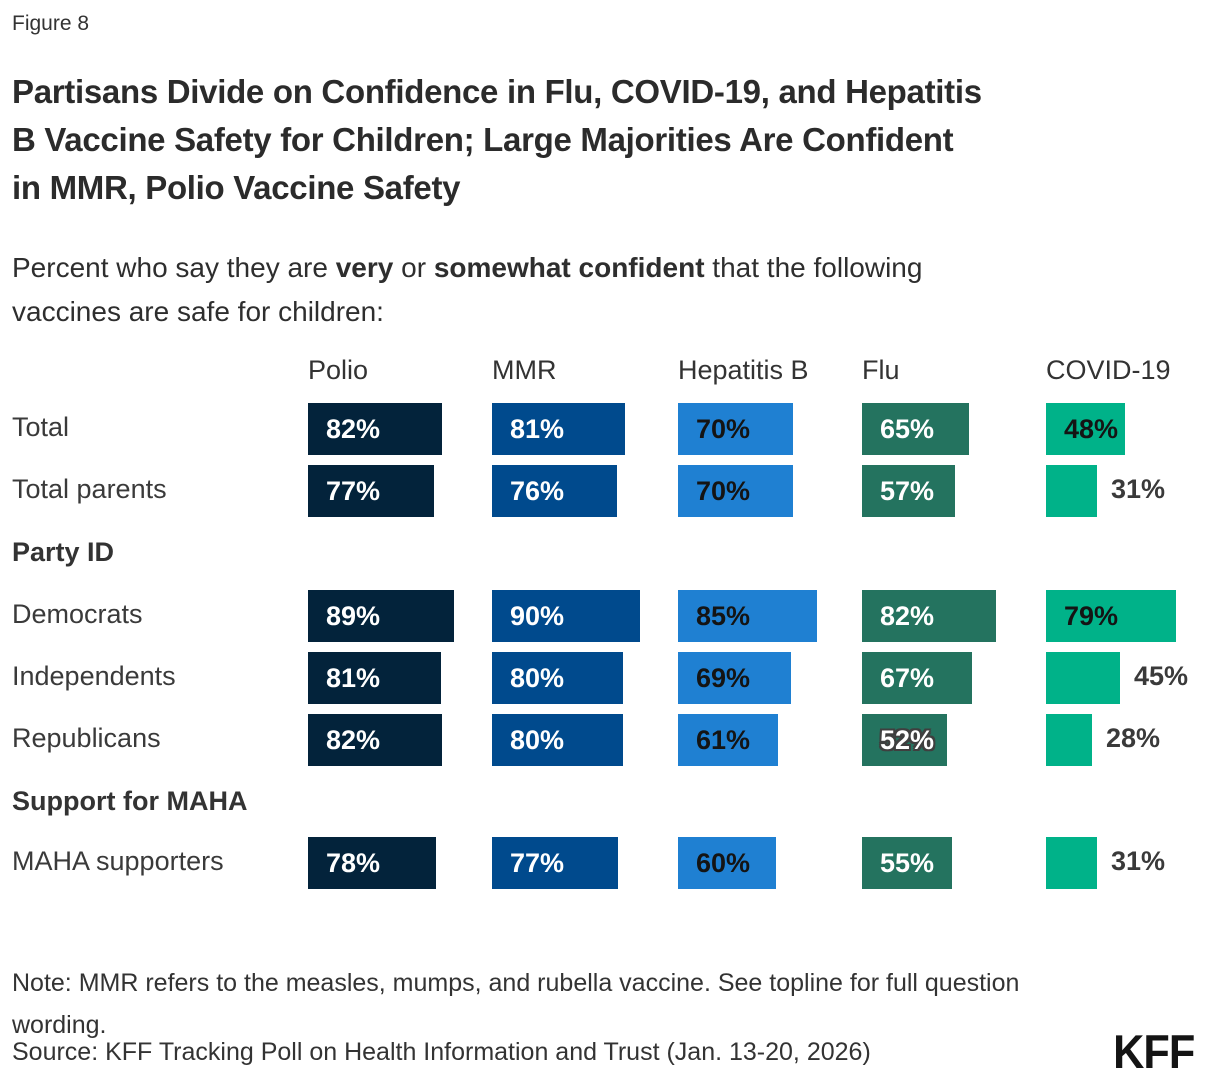 Image resolution: width=1220 pixels, height=1084 pixels. Describe the element at coordinates (723, 862) in the screenshot. I see `bar-value-label: 60%` at that location.